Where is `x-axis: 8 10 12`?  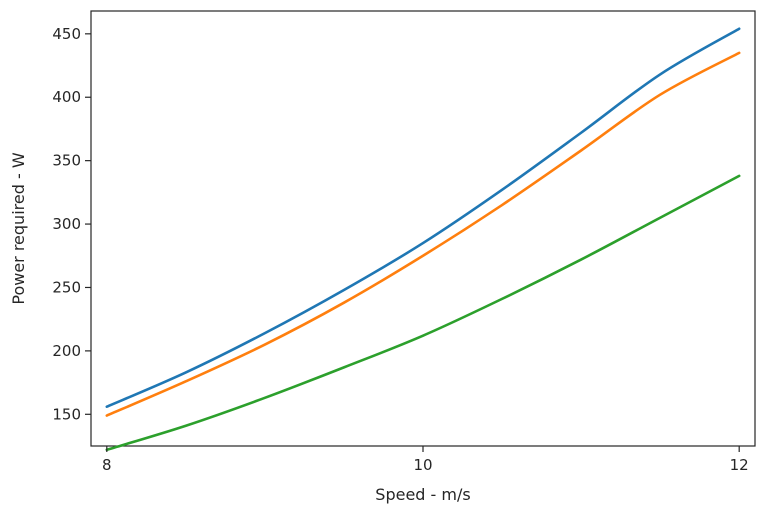
x-axis: 8 10 12 is located at coordinates (425, 460).